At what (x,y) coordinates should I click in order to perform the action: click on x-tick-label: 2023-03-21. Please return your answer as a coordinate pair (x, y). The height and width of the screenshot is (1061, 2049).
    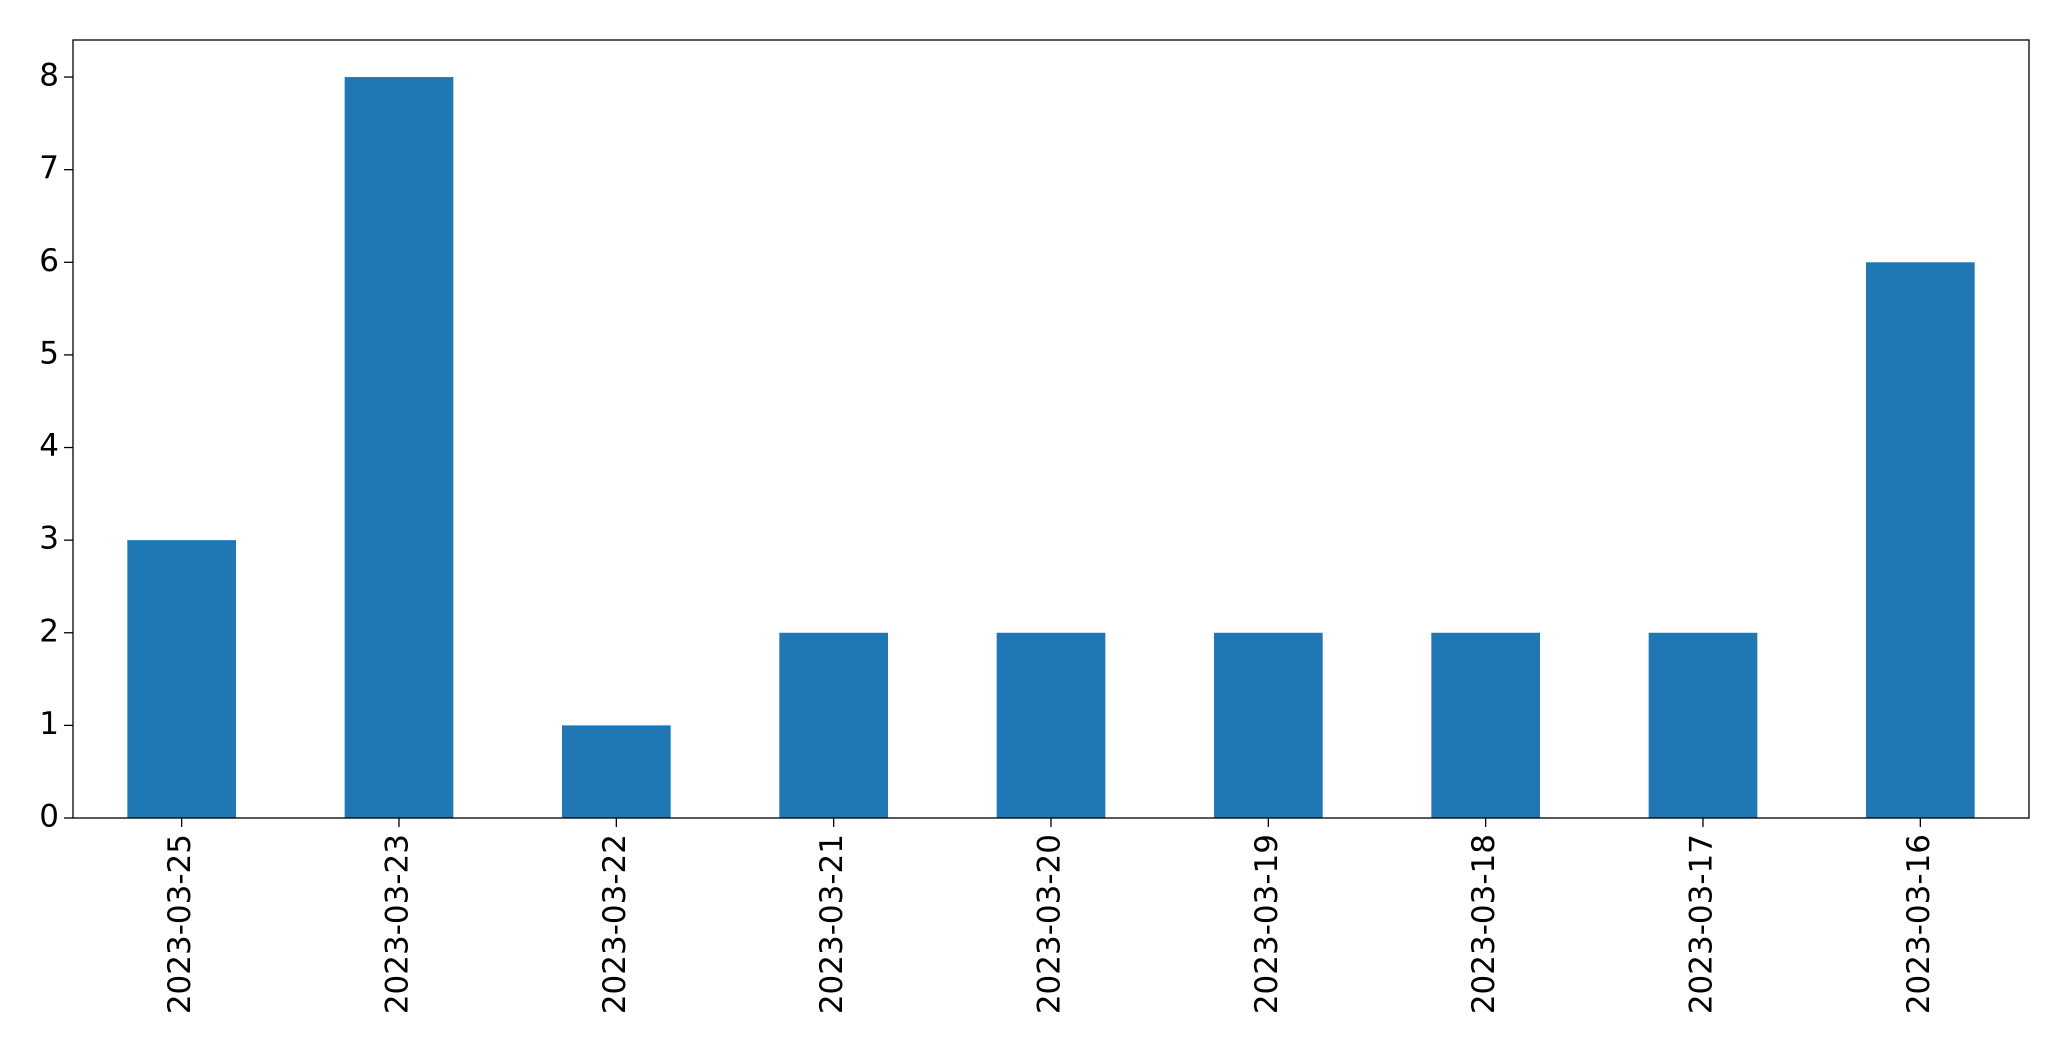
    Looking at the image, I should click on (832, 924).